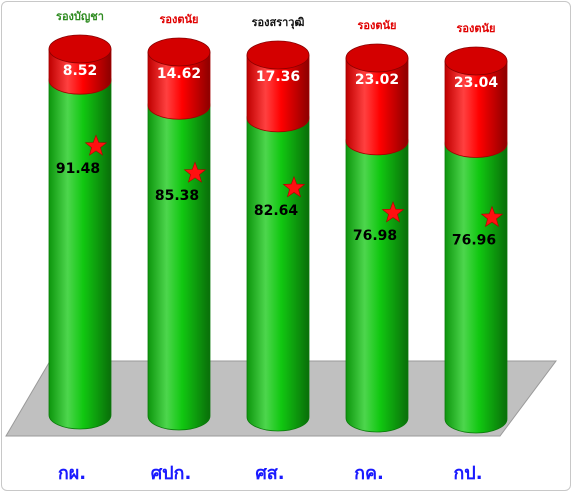 The width and height of the screenshot is (574, 498). I want to click on red-value-label-0: 8.52, so click(80, 71).